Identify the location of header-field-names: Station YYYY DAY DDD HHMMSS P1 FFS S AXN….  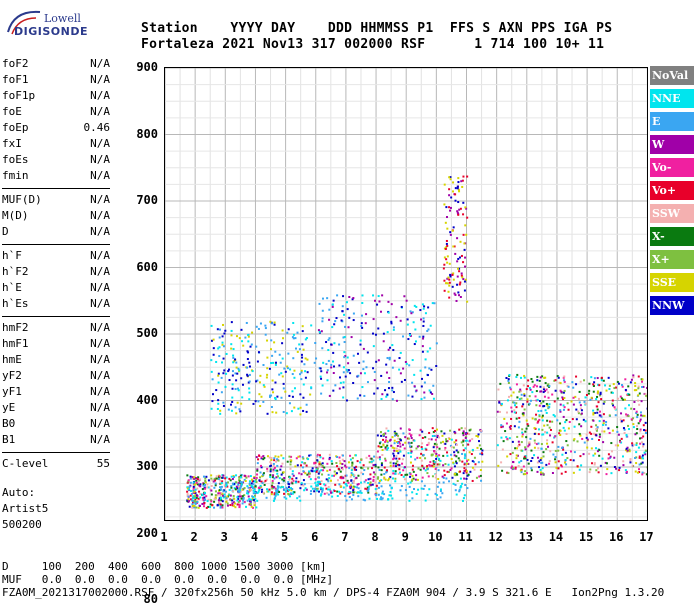
(376, 28).